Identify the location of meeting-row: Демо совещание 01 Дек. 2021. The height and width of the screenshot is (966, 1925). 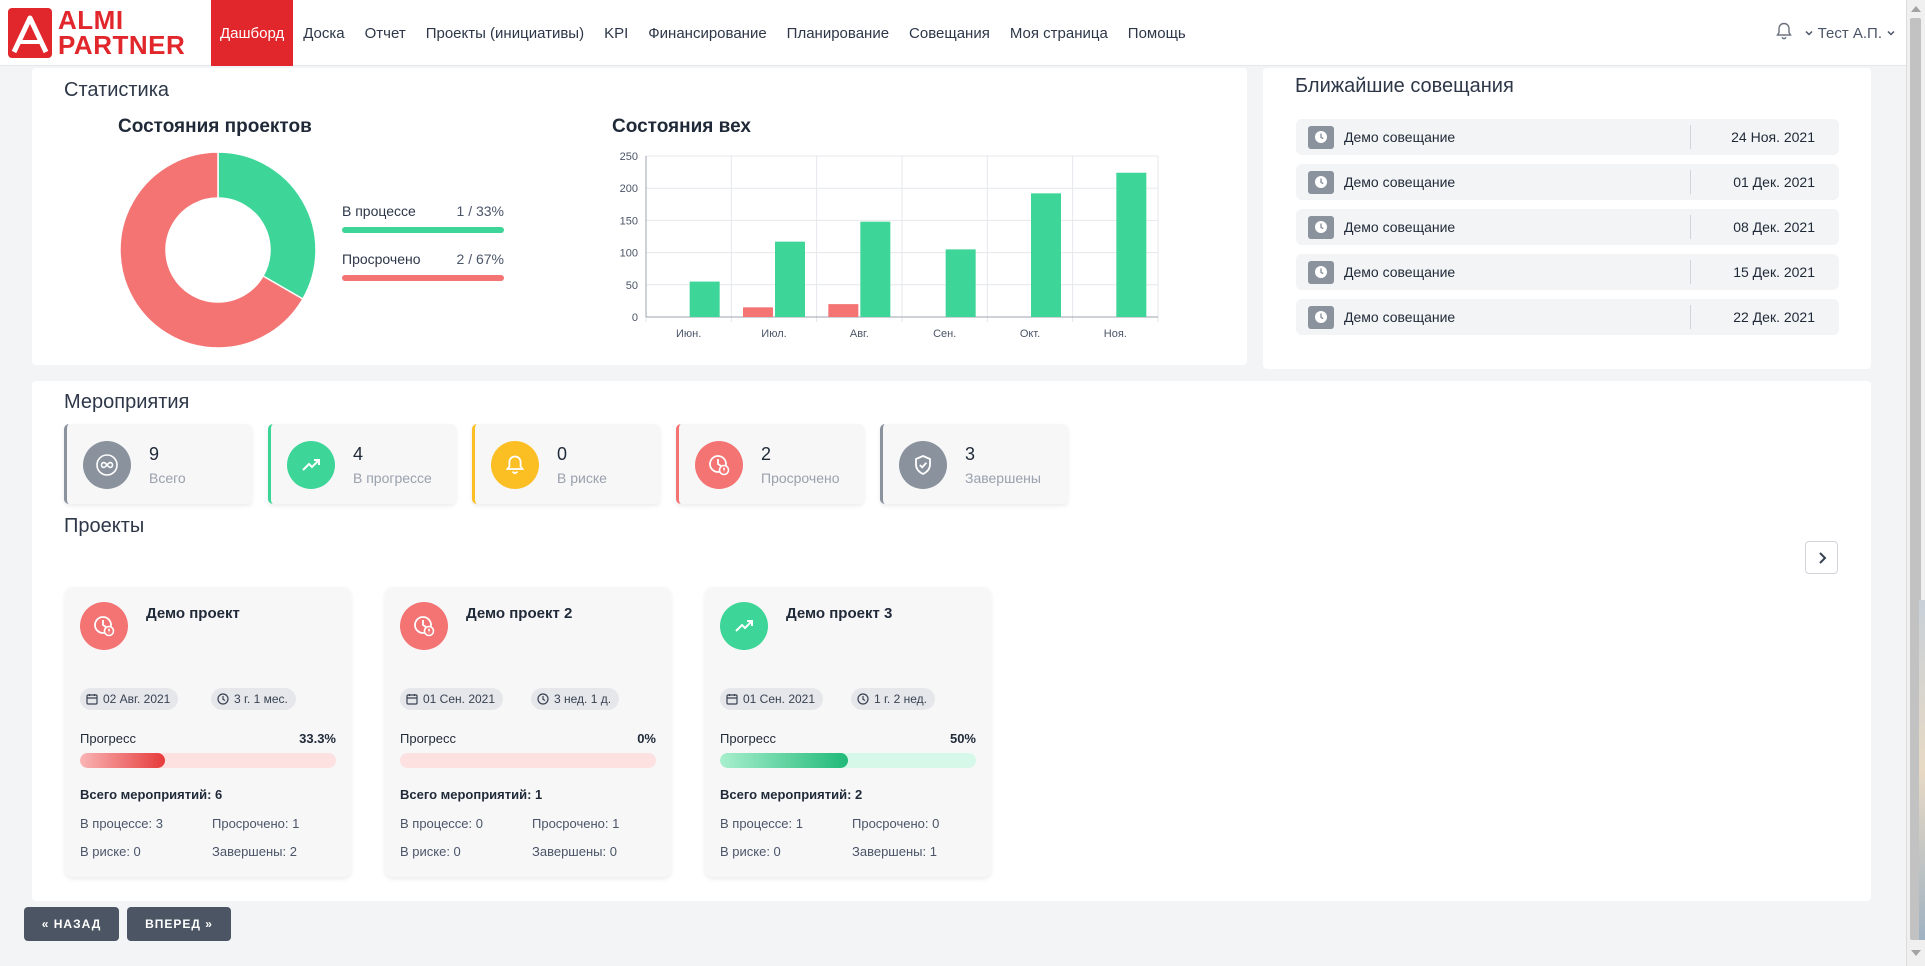
(1567, 182).